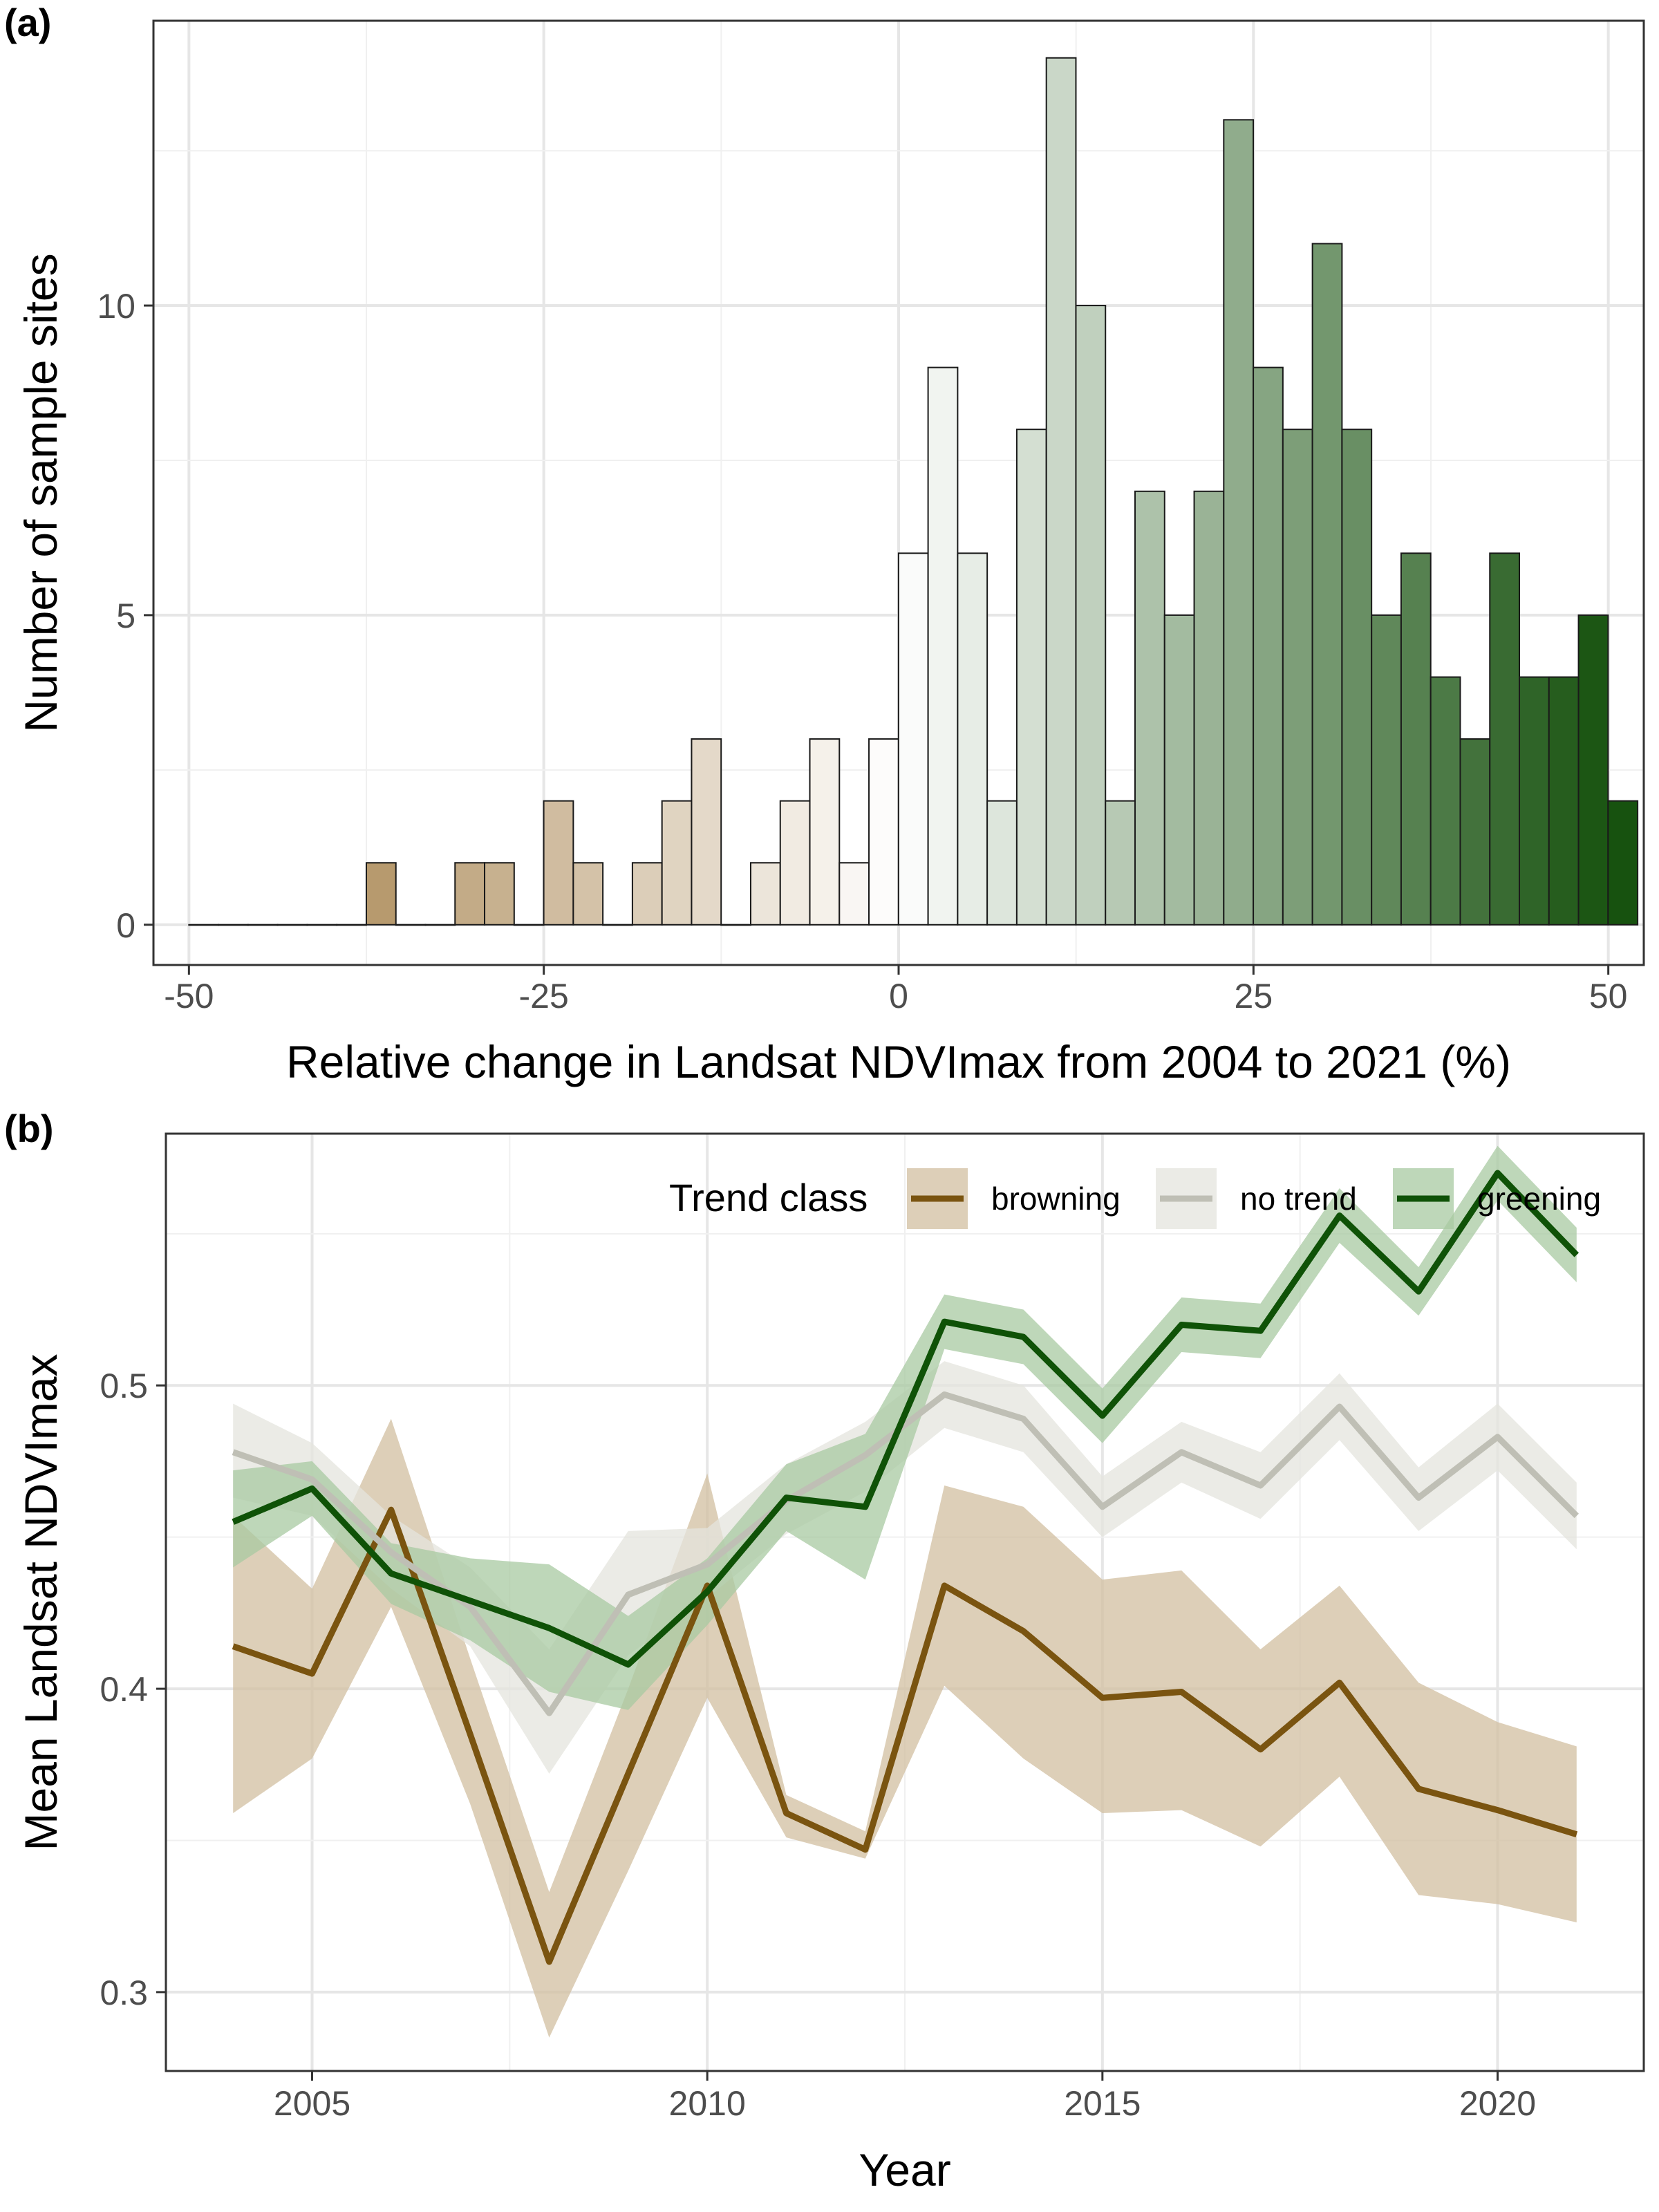 The width and height of the screenshot is (1659, 2212). What do you see at coordinates (124, 1993) in the screenshot?
I see `y-tick-label: 0.3` at bounding box center [124, 1993].